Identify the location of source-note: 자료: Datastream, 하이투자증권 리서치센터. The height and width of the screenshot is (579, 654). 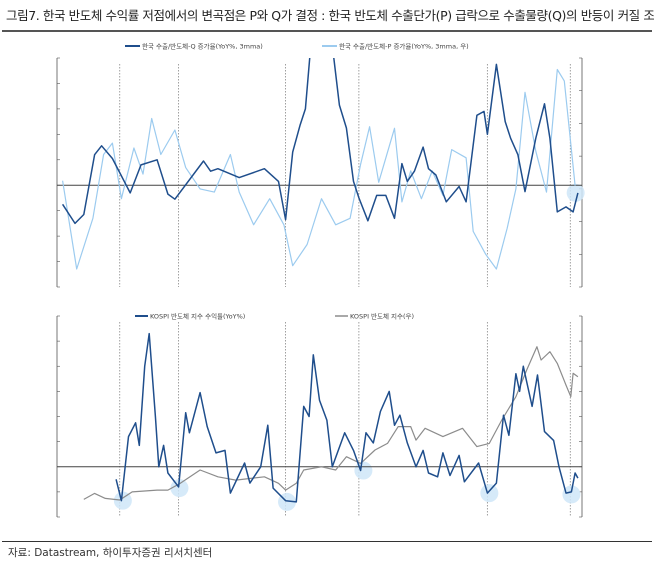
(110, 553).